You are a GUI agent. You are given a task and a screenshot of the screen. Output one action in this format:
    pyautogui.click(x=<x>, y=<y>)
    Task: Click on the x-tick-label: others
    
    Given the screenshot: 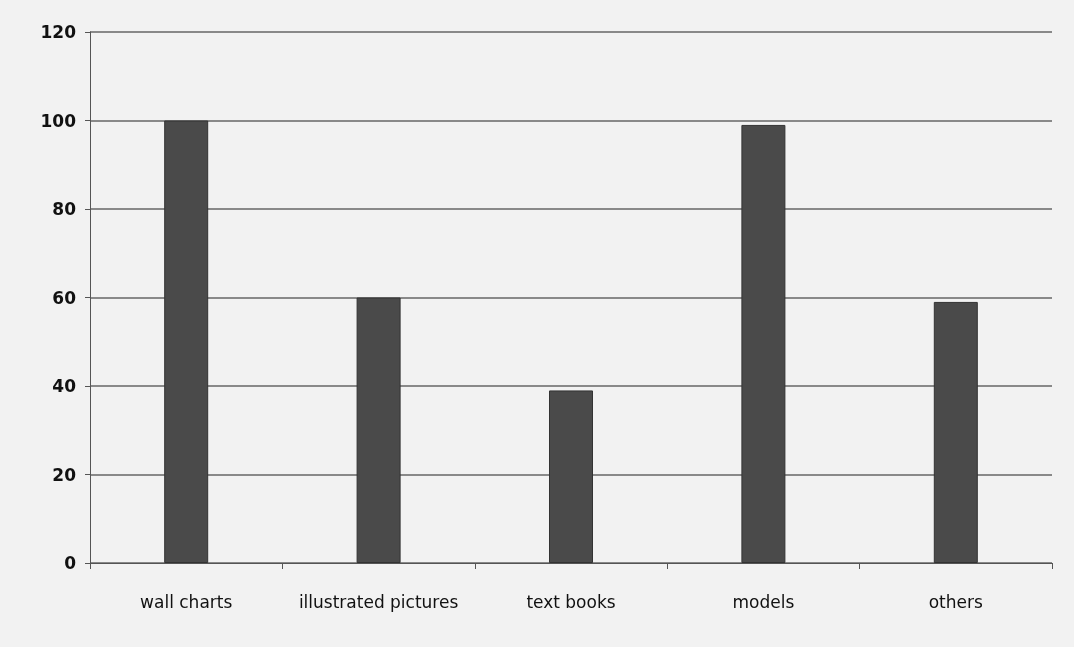 What is the action you would take?
    pyautogui.click(x=956, y=601)
    